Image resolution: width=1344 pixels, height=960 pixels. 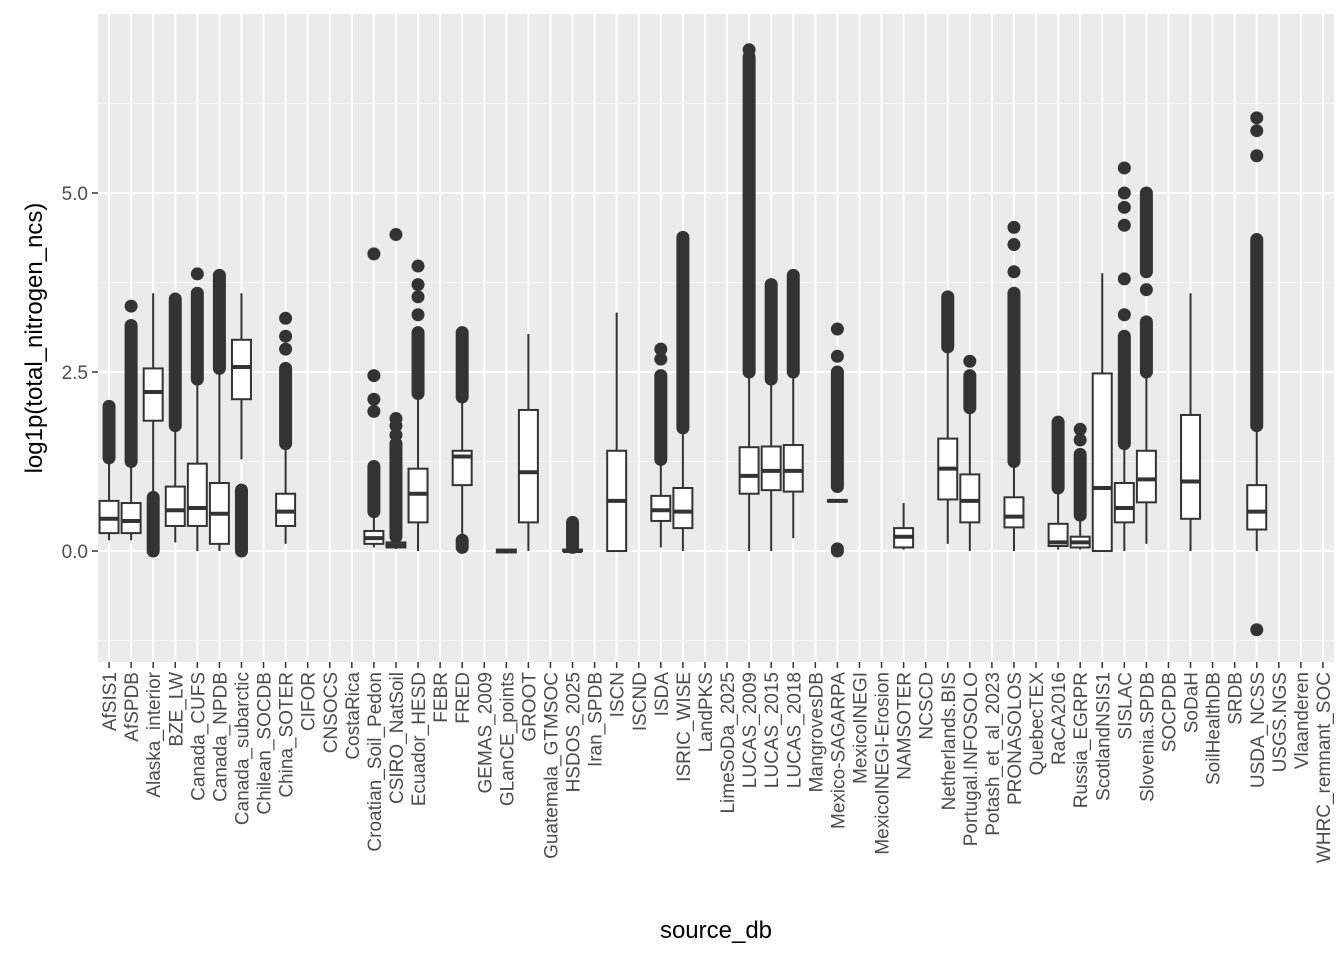 I want to click on x-tick-label: PRONASOLOS, so click(x=1015, y=738).